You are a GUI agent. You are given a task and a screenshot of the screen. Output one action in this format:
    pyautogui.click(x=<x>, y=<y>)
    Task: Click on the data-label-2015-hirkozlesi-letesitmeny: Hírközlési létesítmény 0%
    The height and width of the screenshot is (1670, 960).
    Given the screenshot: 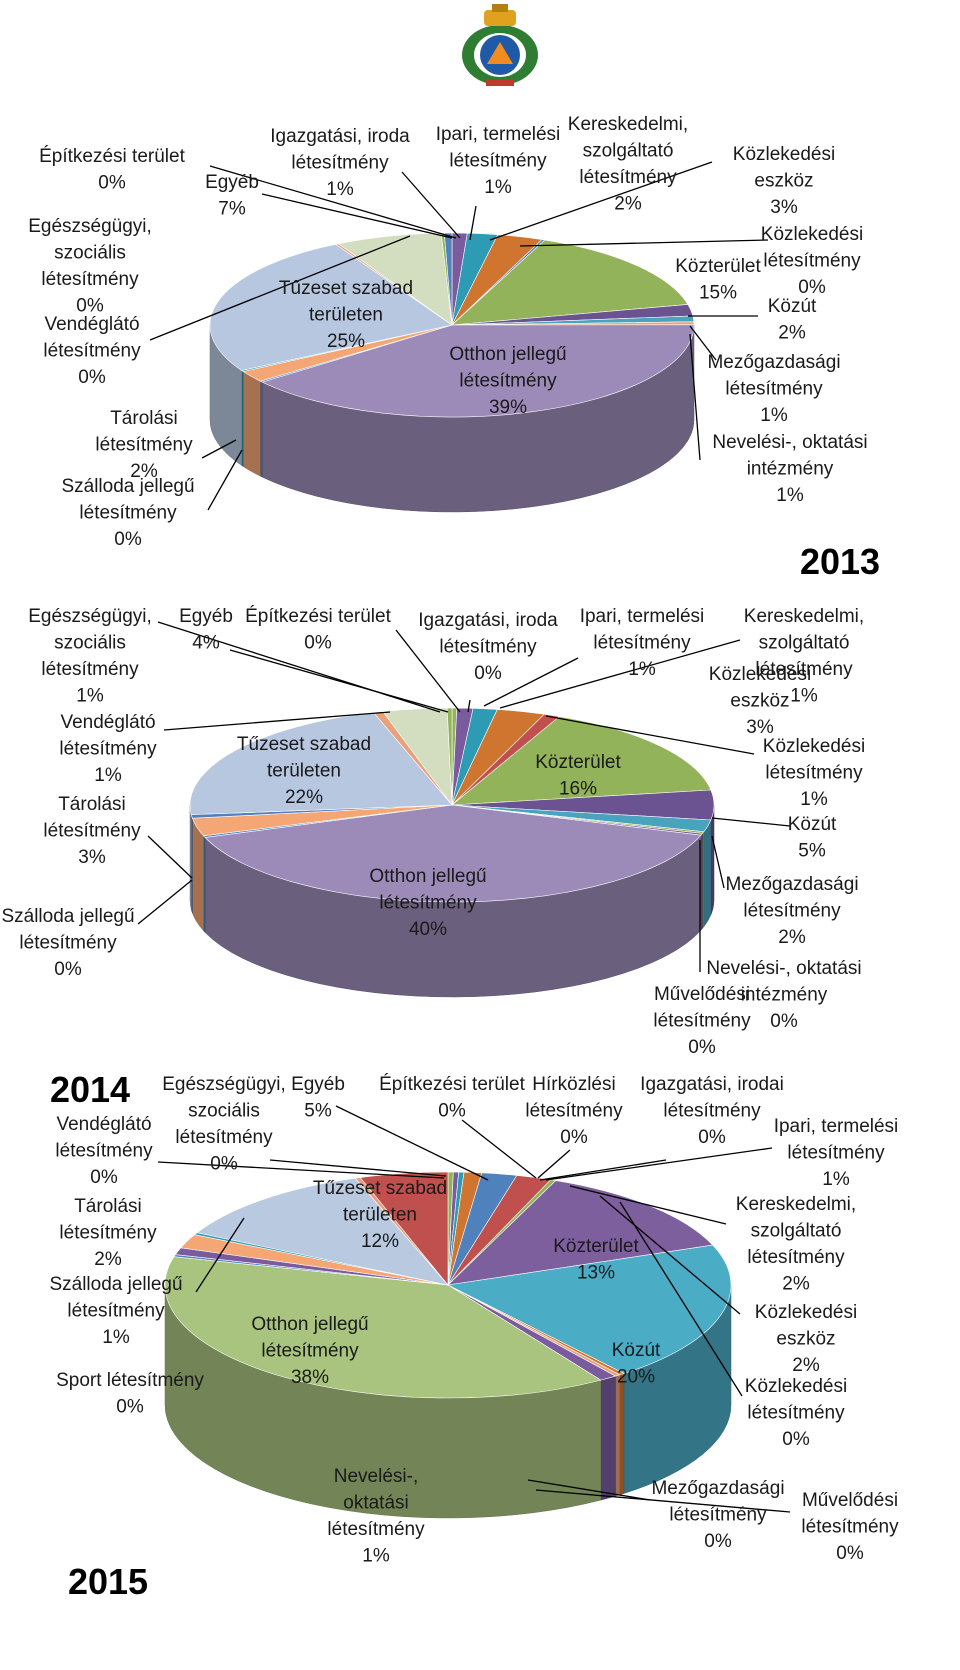 What is the action you would take?
    pyautogui.click(x=574, y=1111)
    